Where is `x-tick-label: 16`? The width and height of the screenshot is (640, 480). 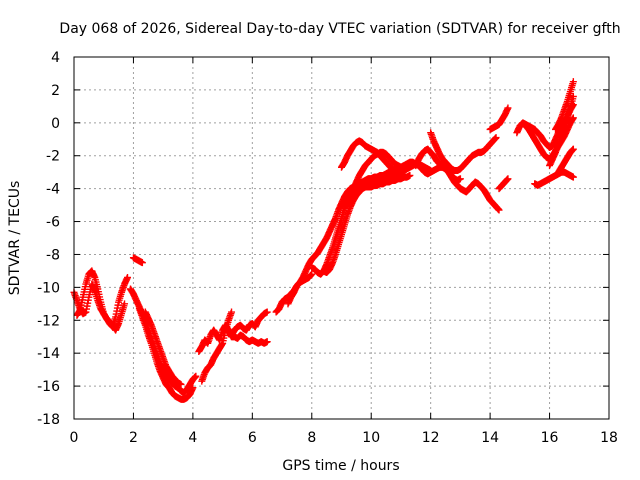
x-tick-label: 16 is located at coordinates (550, 438).